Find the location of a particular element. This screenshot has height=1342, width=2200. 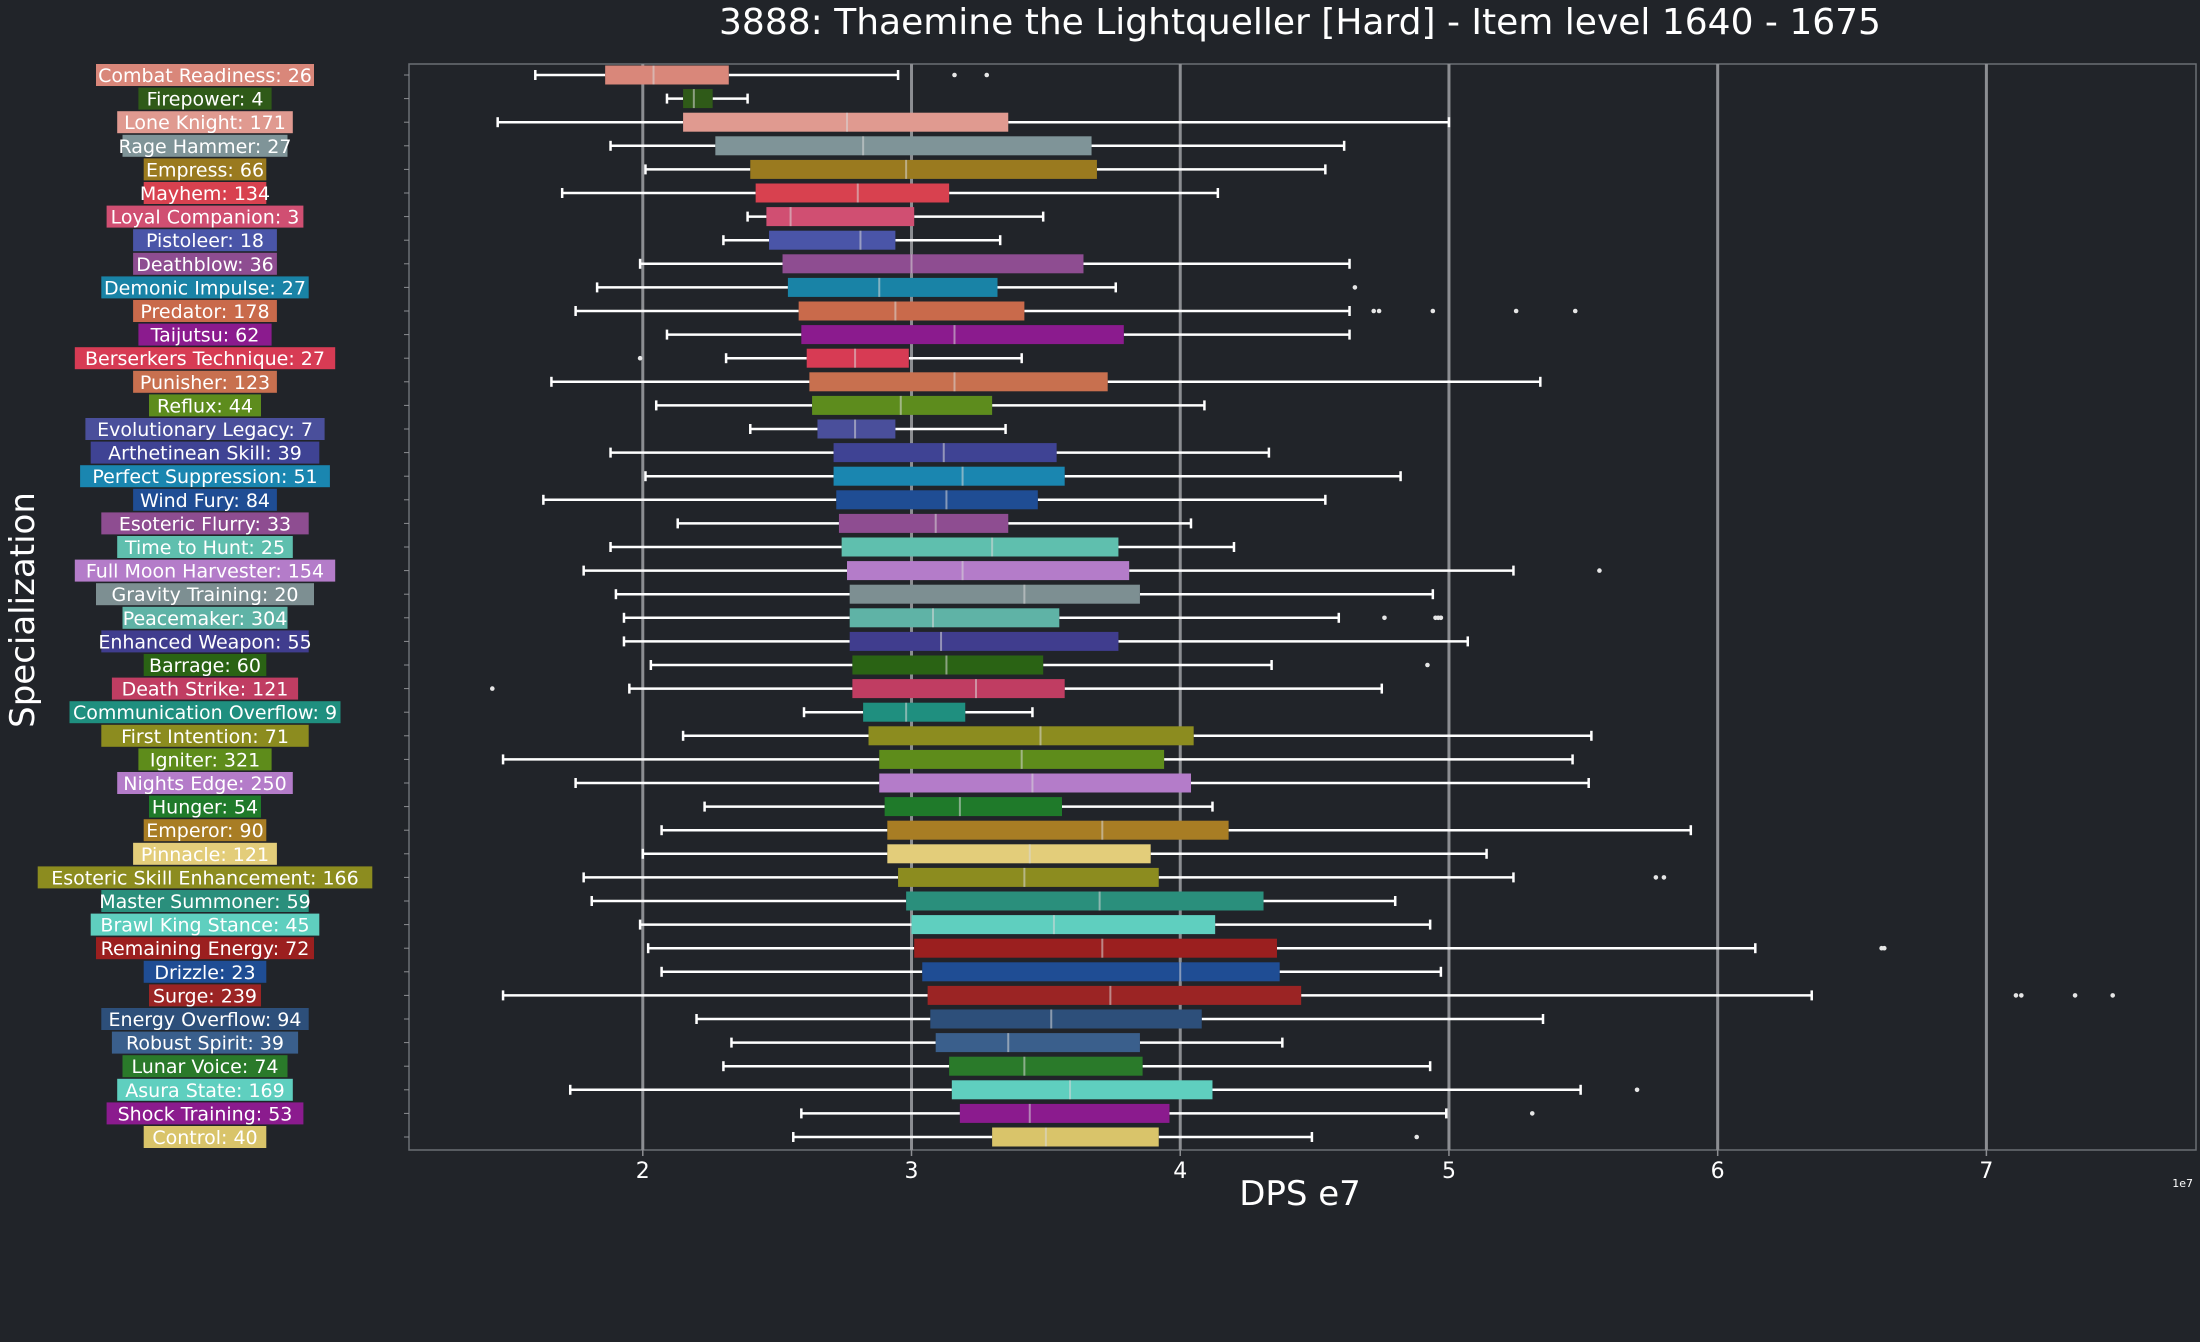

category-label: Esoteric Flurry: 33 is located at coordinates (205, 524).